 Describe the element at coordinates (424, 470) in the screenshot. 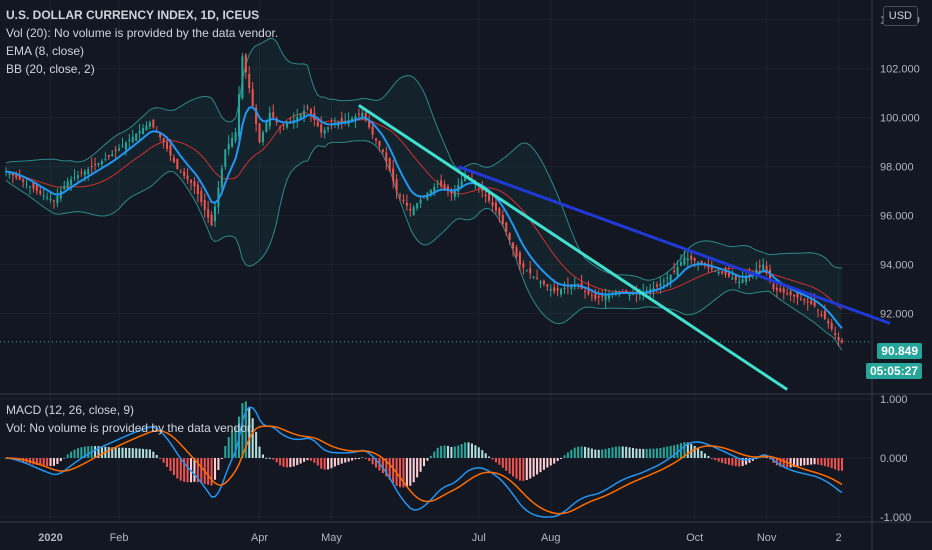

I see `signal-line` at that location.